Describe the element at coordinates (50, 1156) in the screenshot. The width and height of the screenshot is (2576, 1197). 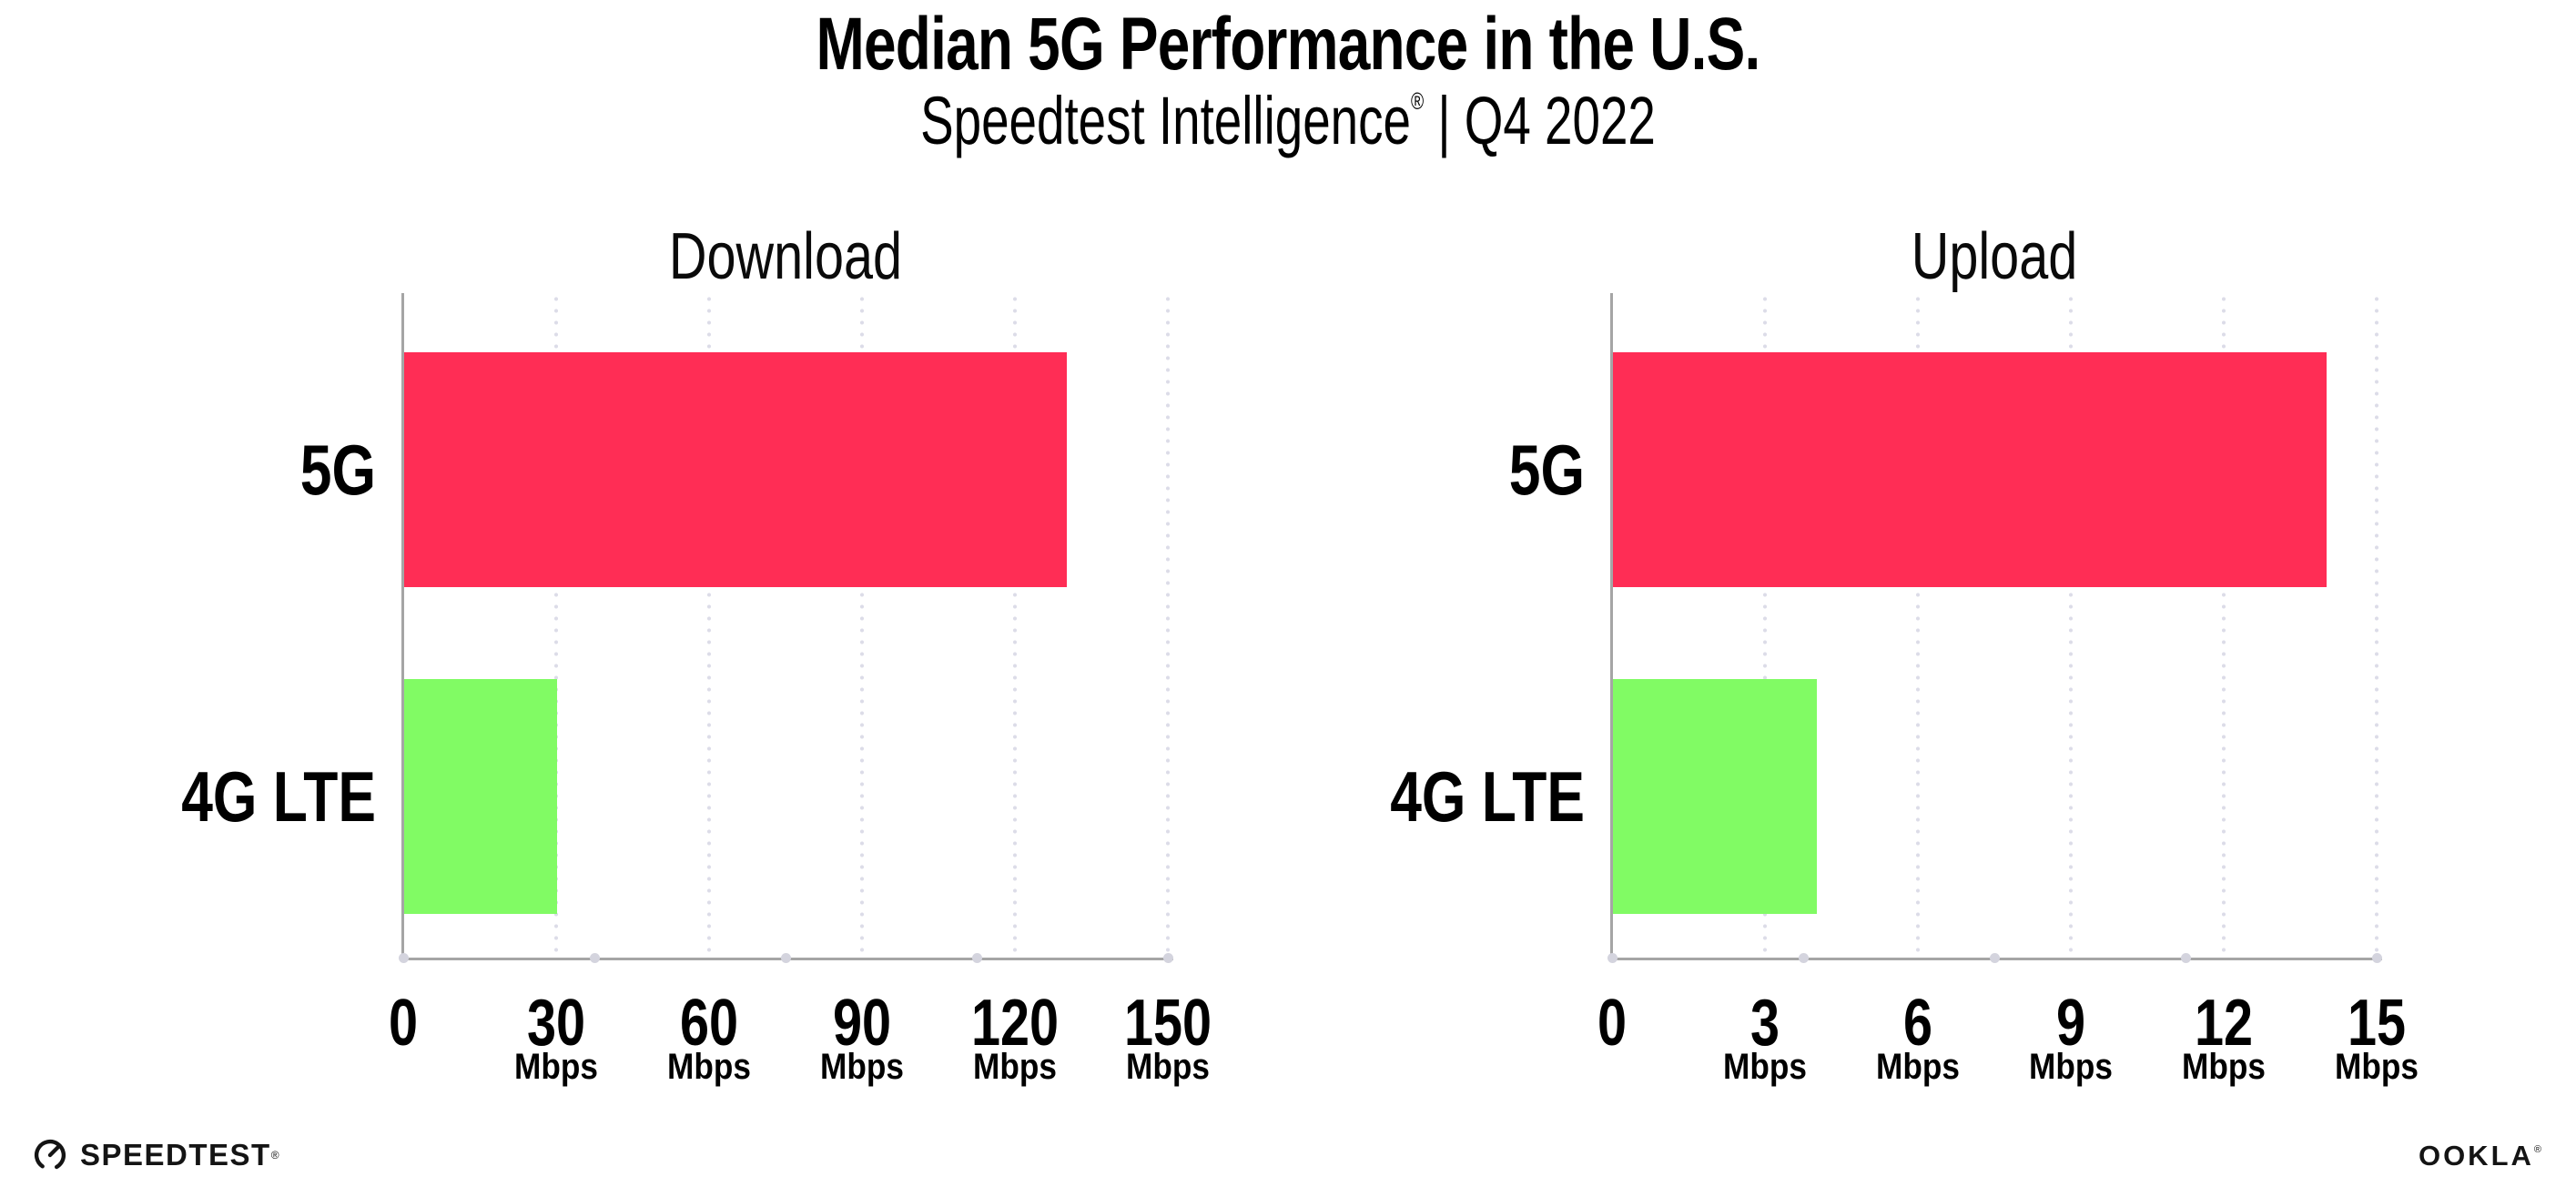
I see `speedtest-gauge-icon` at that location.